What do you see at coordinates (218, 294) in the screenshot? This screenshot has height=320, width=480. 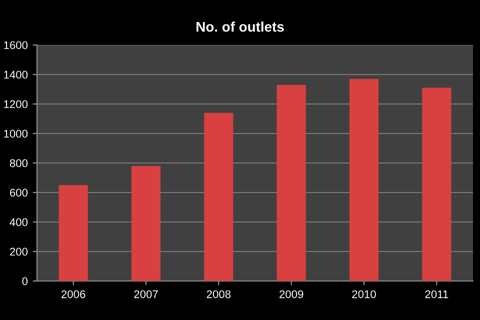 I see `x-tick-label: 2008` at bounding box center [218, 294].